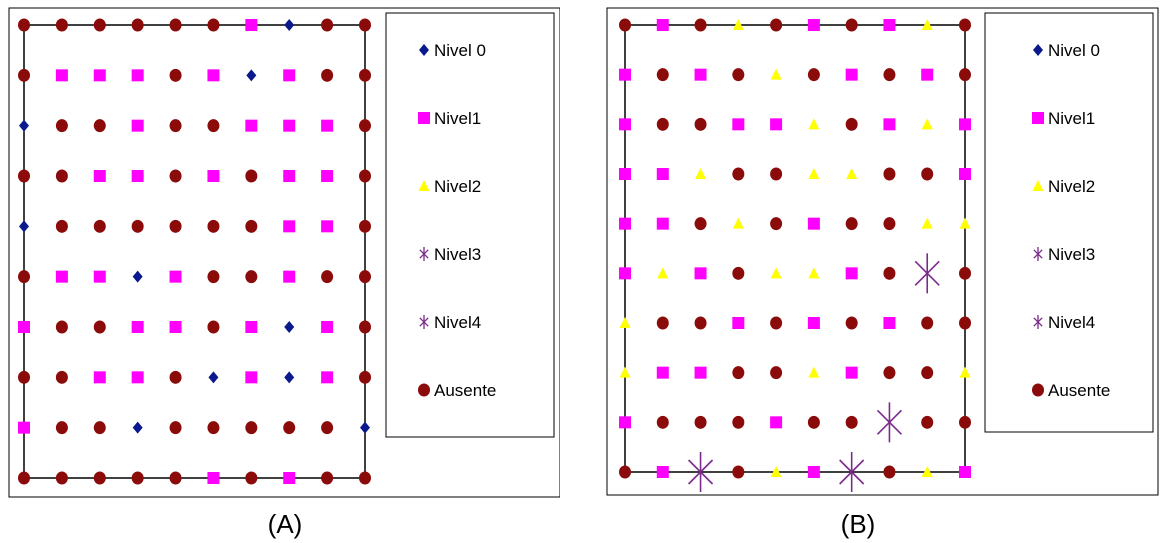 The height and width of the screenshot is (543, 1164). What do you see at coordinates (213, 226) in the screenshot?
I see `chart-a-point-r4-c5` at bounding box center [213, 226].